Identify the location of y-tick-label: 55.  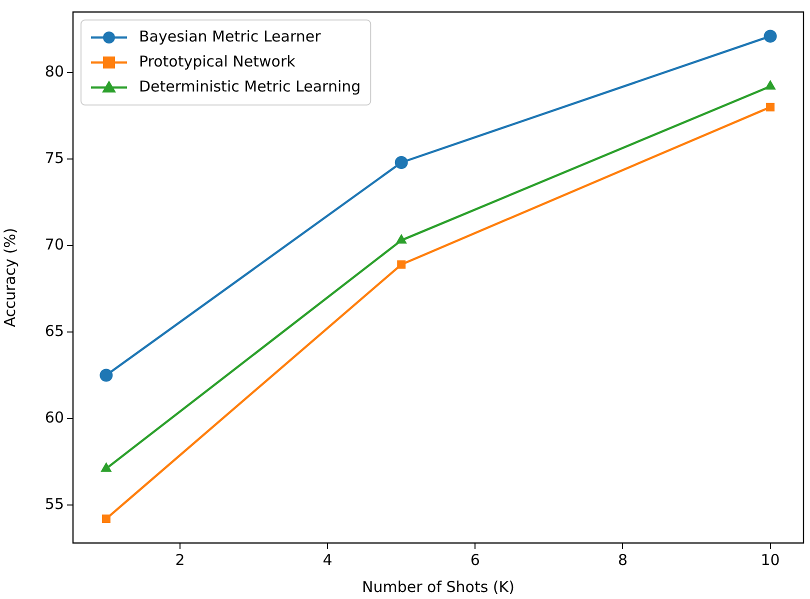
(54, 503).